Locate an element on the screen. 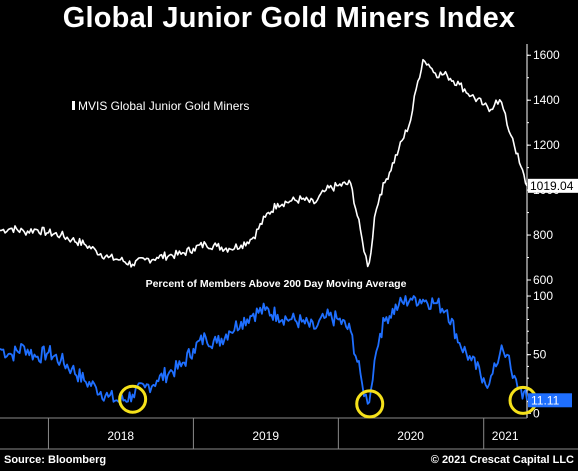 The image size is (578, 471). price-last-value-bg is located at coordinates (553, 185).